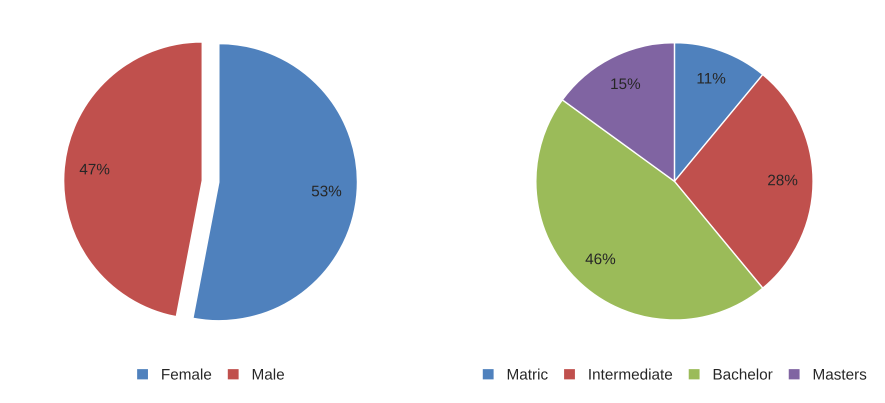 The width and height of the screenshot is (885, 403). I want to click on legend-label: Intermediate, so click(630, 374).